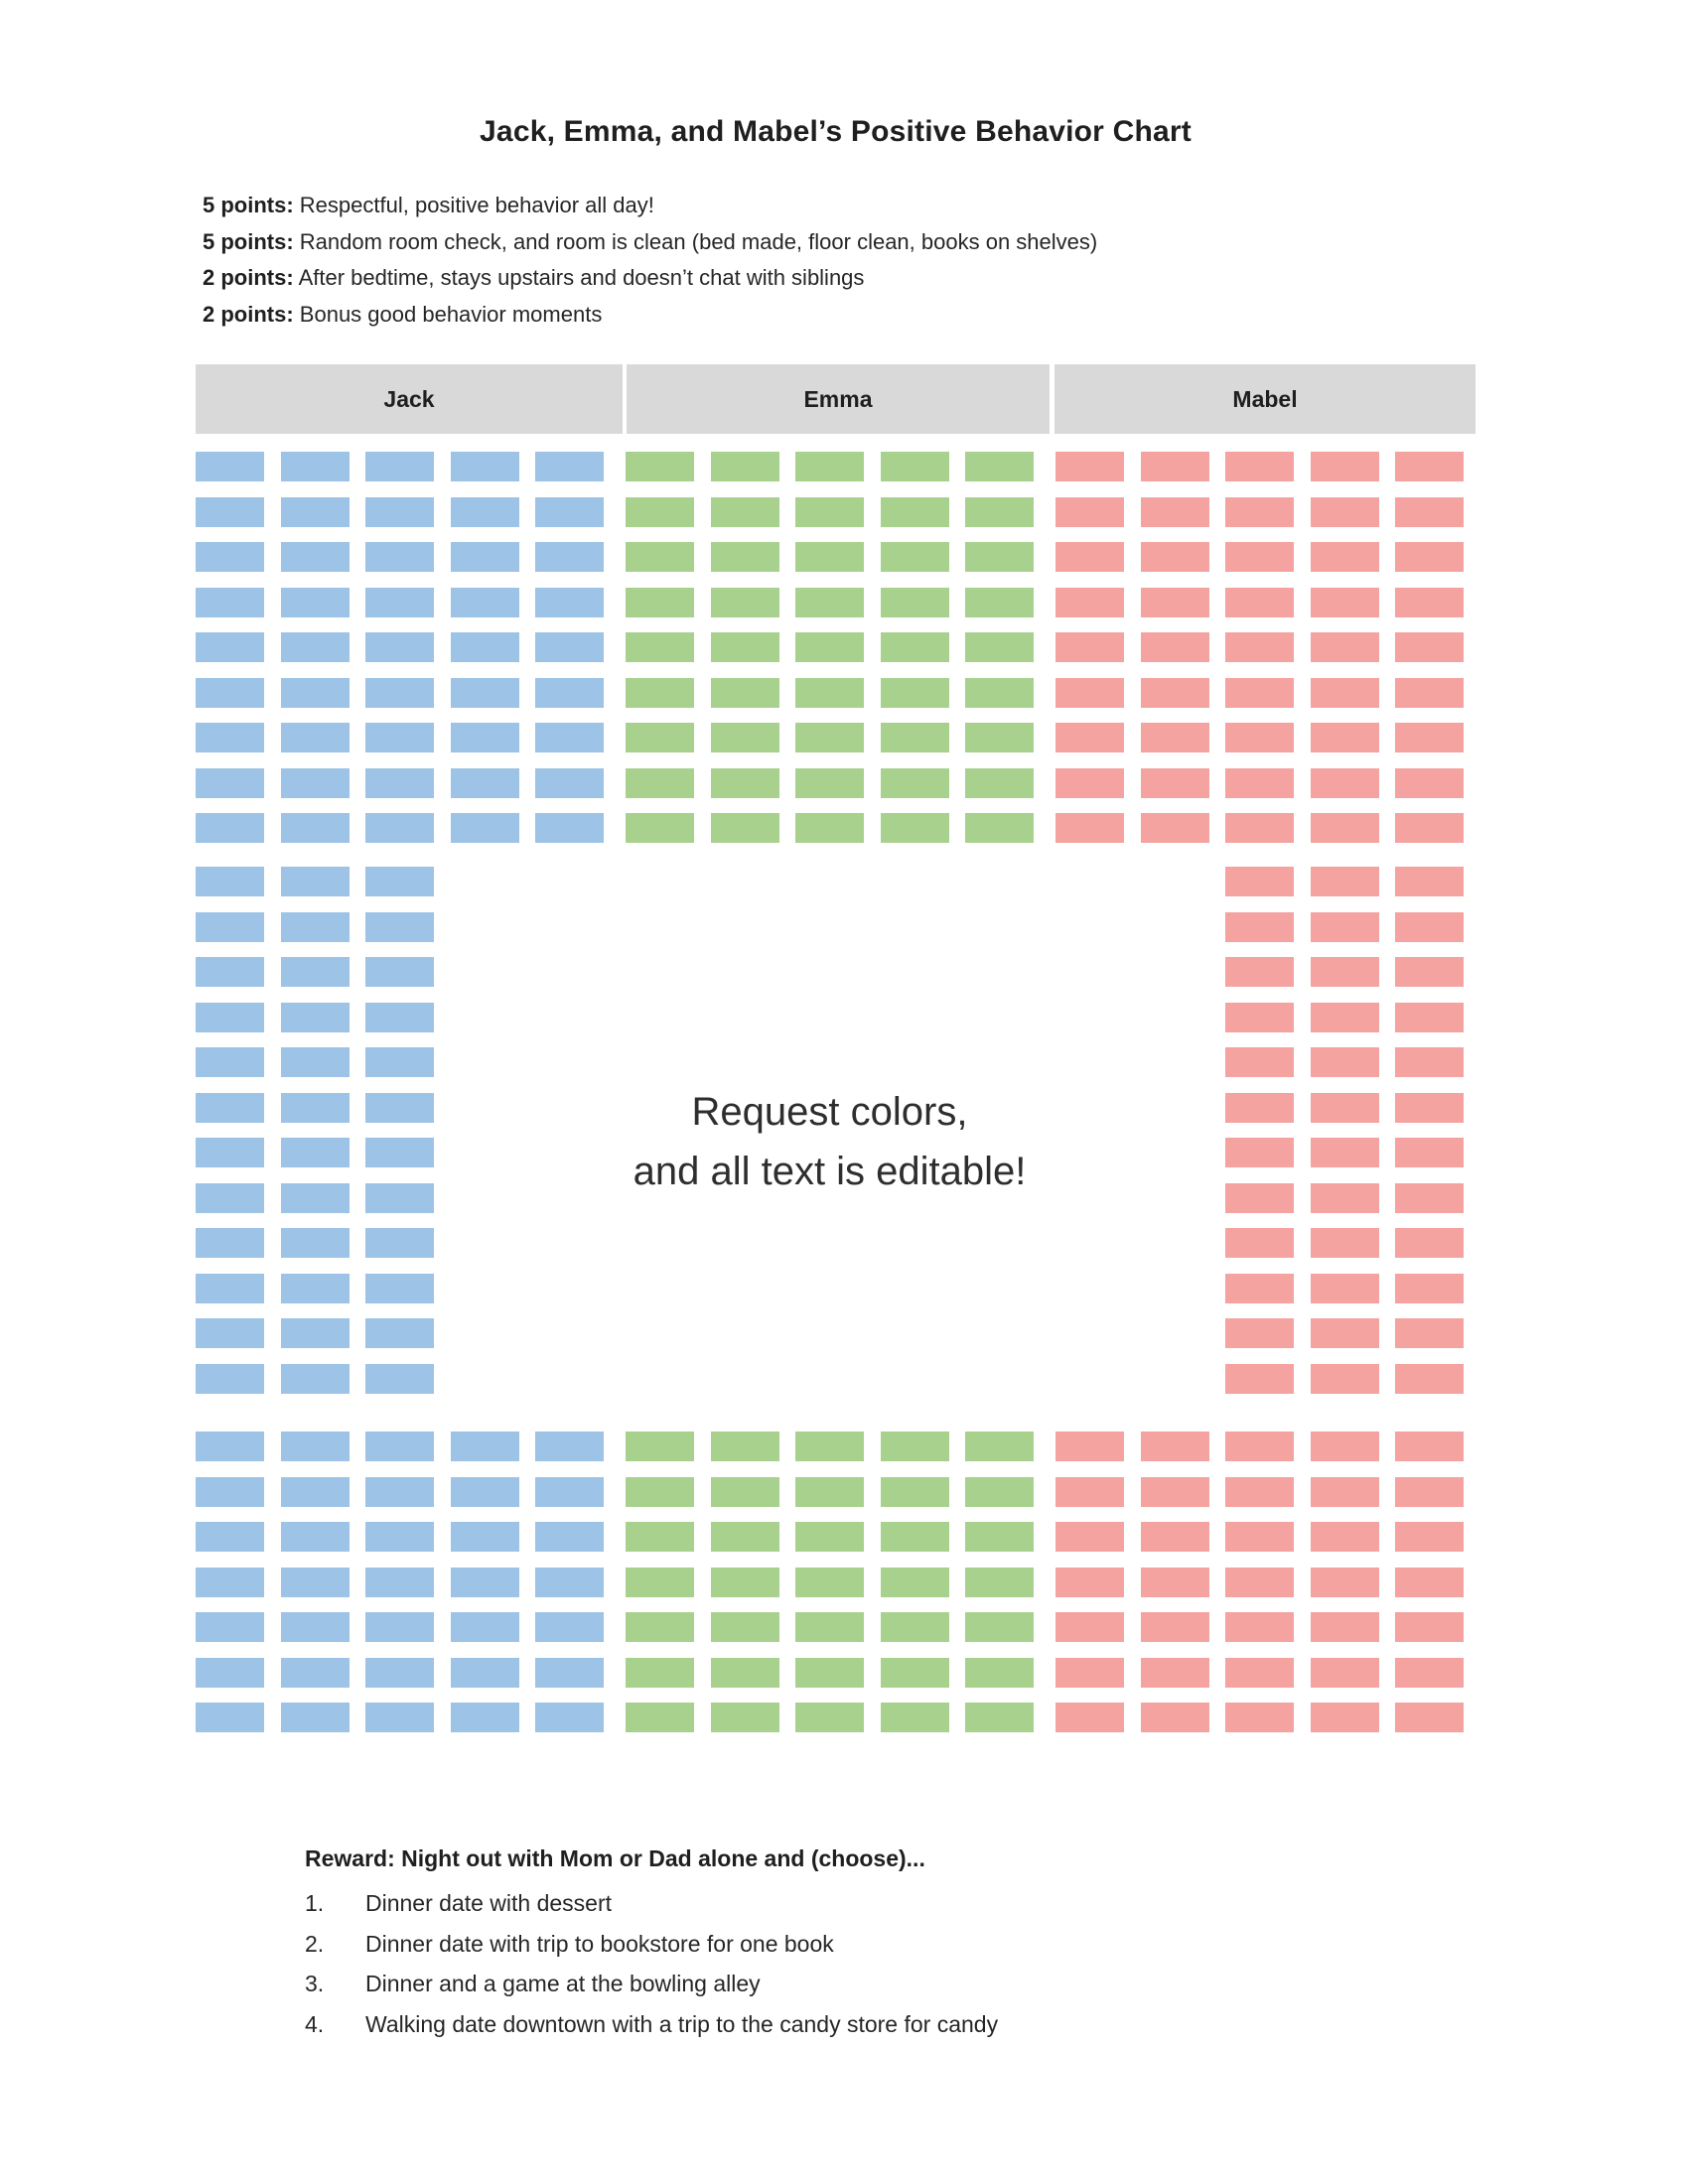 The height and width of the screenshot is (2184, 1688). What do you see at coordinates (476, 205) in the screenshot?
I see `legend-text: Respectful, positive behavior all day!` at bounding box center [476, 205].